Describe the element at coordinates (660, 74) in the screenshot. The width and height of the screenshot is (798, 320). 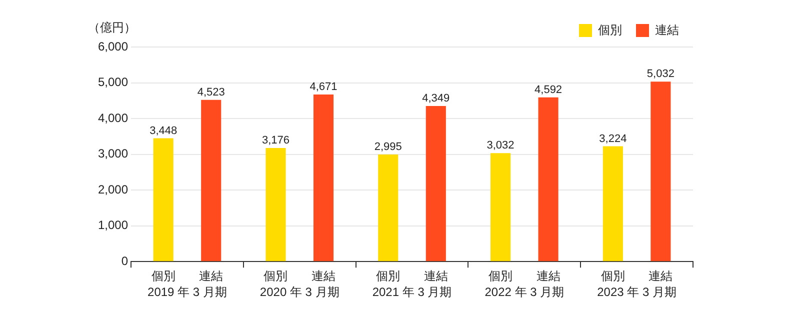
I see `data-label: 5,032` at that location.